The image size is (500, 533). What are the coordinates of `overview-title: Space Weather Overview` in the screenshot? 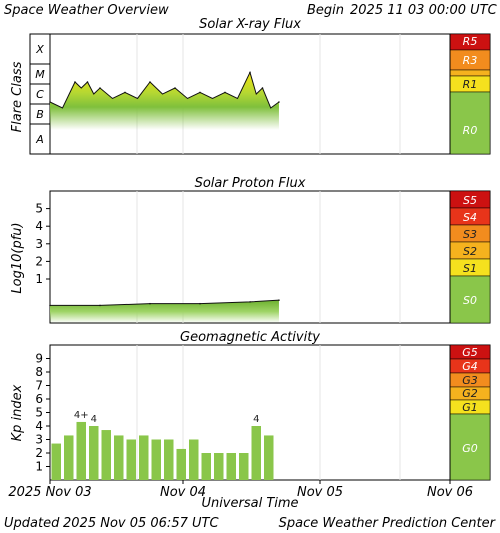 It's located at (86, 10).